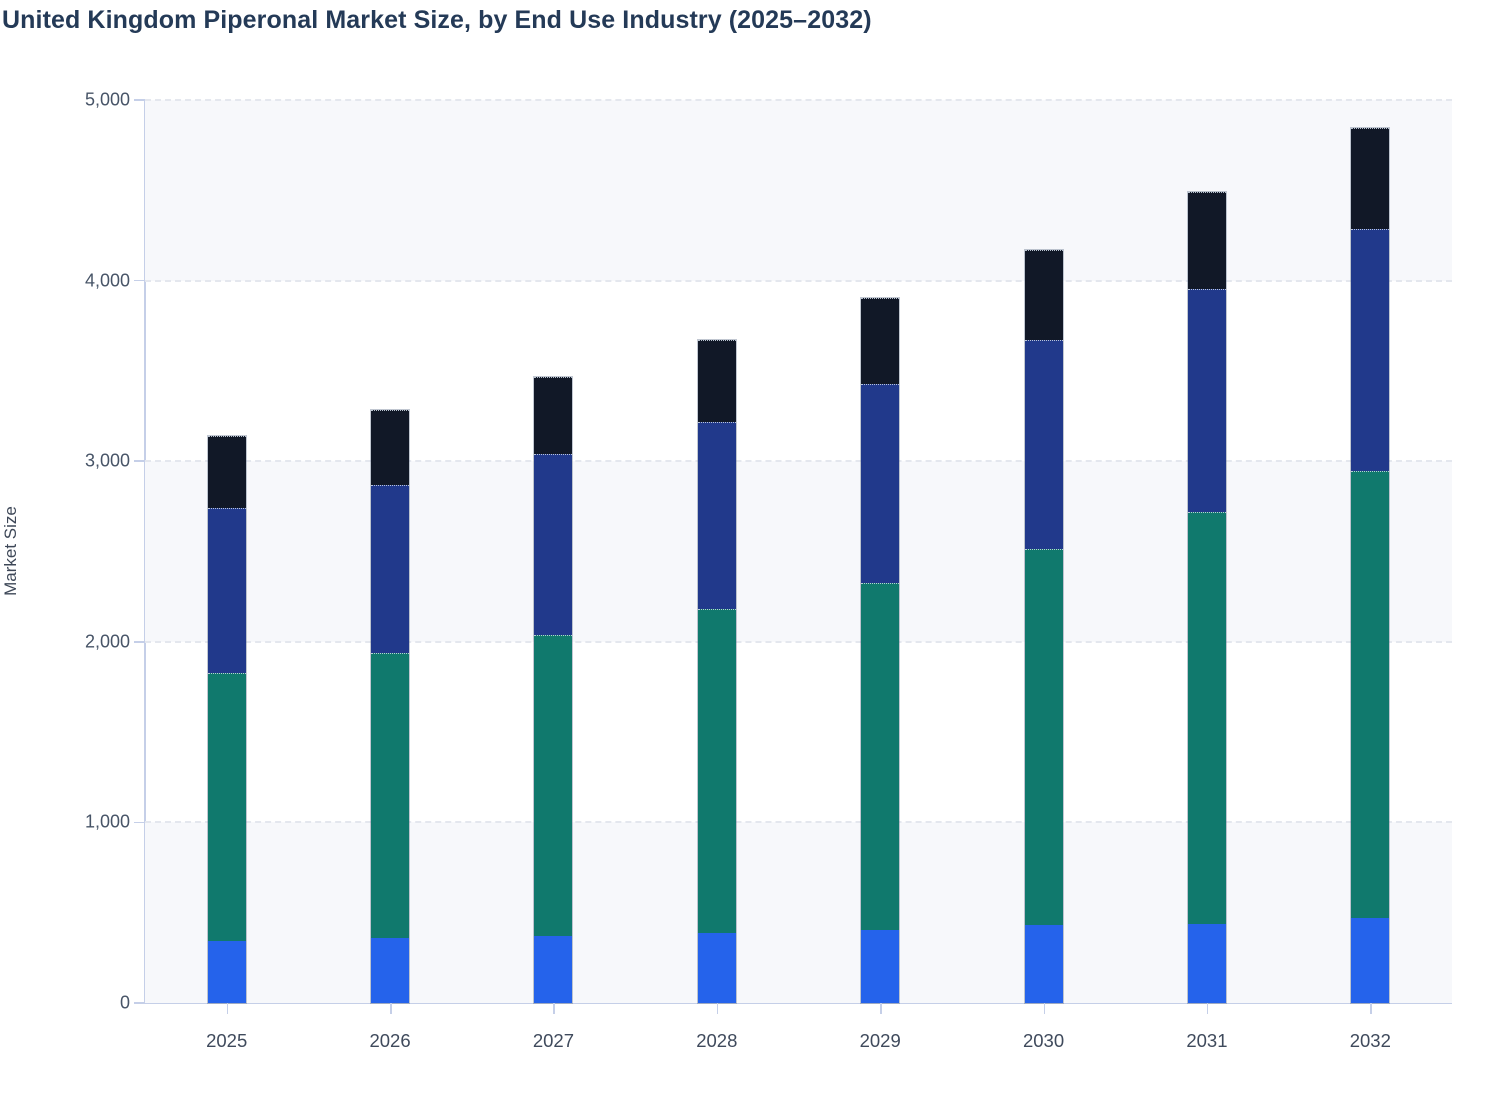 Image resolution: width=1508 pixels, height=1120 pixels. What do you see at coordinates (716, 381) in the screenshot?
I see `bar-segment-2028-s4` at bounding box center [716, 381].